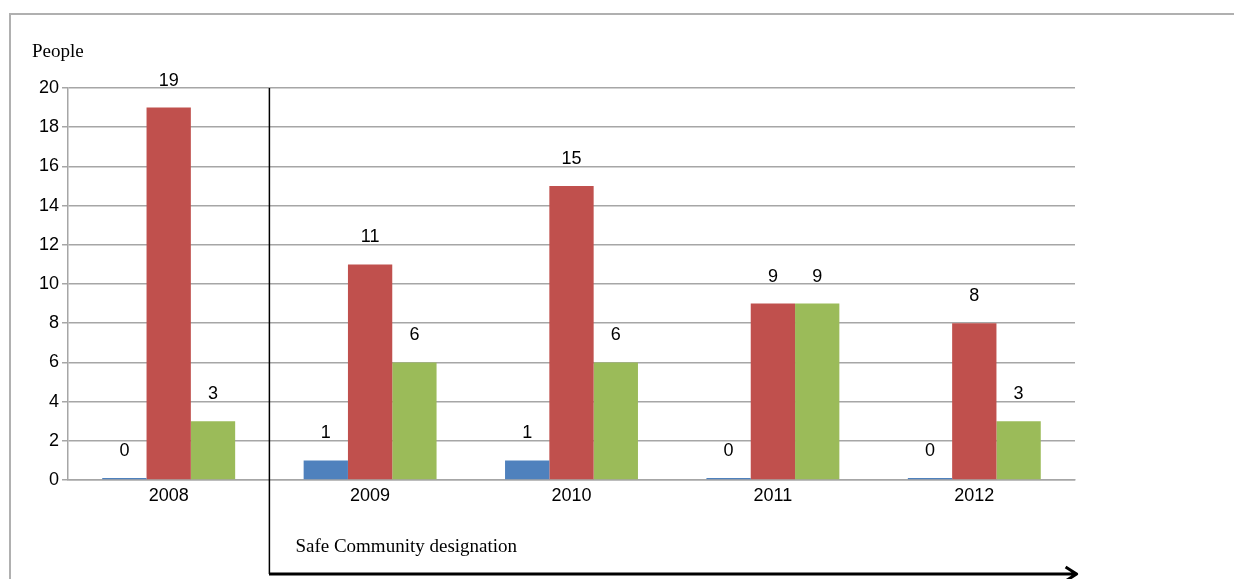 Image resolution: width=1234 pixels, height=579 pixels. What do you see at coordinates (48, 165) in the screenshot?
I see `y-tick-label: 16` at bounding box center [48, 165].